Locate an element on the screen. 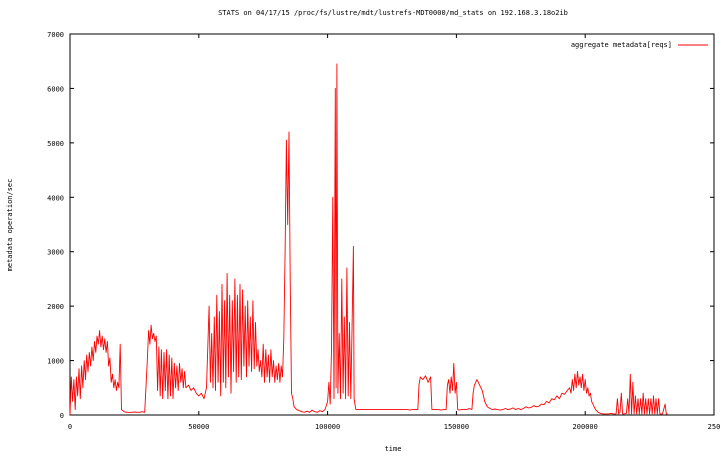 The width and height of the screenshot is (727, 456). x-tick-label: 50000 is located at coordinates (198, 427).